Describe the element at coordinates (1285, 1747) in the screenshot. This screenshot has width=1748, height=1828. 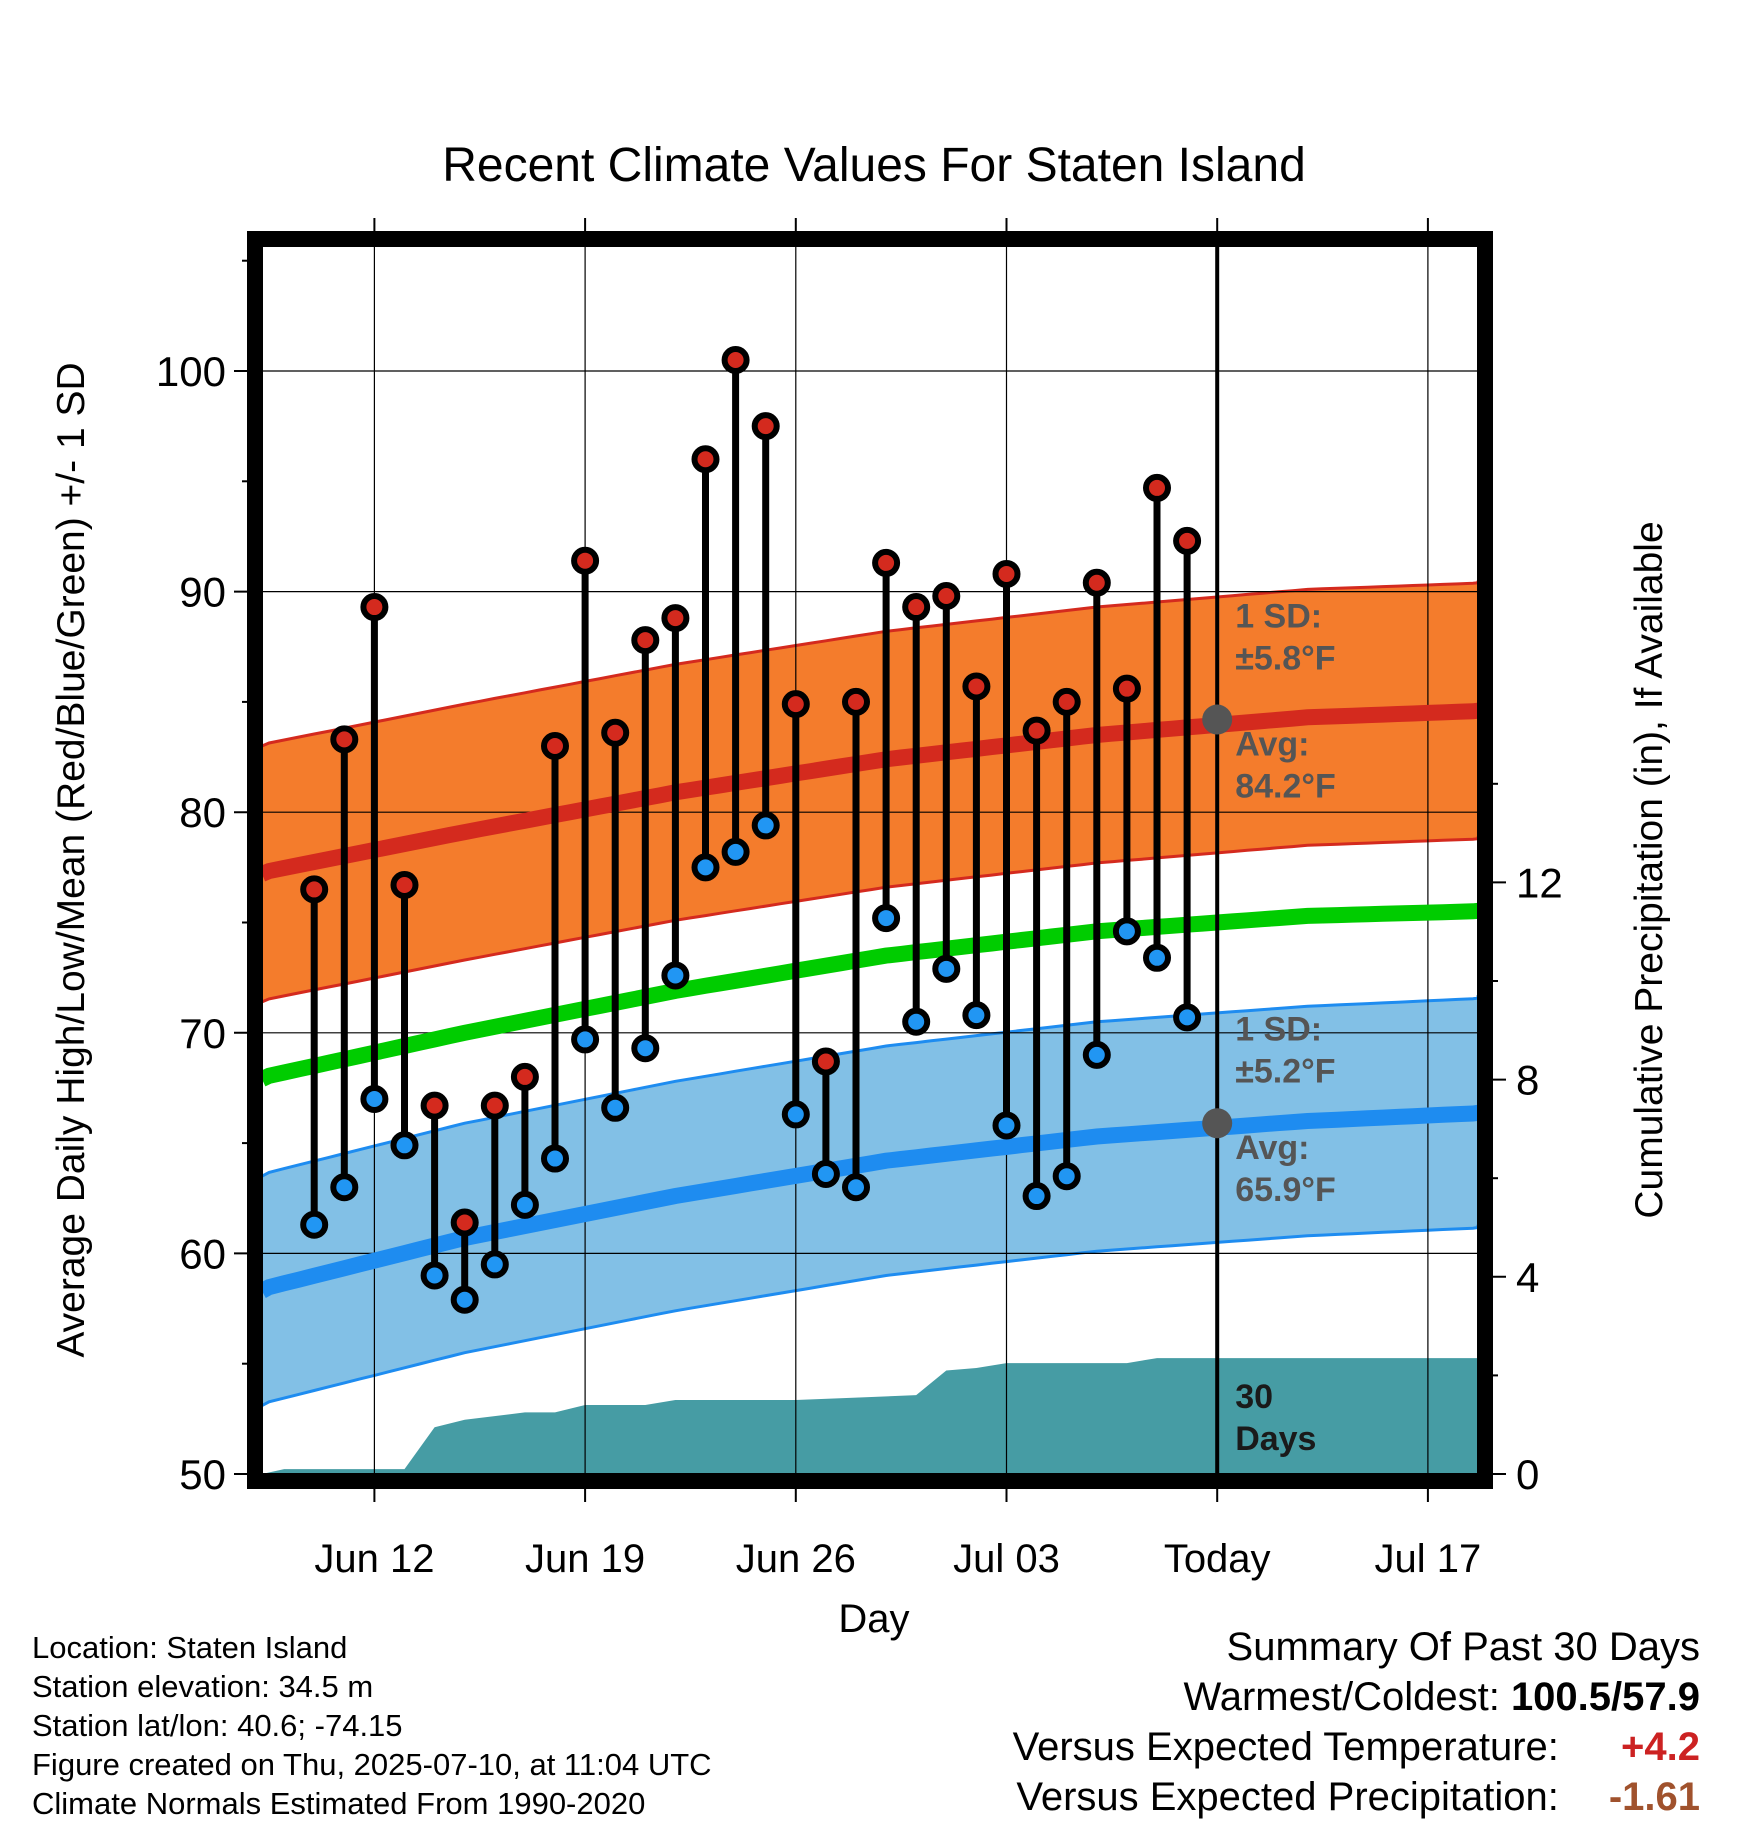
I see `temp-departure-label: Versus Expected Temperature:` at that location.